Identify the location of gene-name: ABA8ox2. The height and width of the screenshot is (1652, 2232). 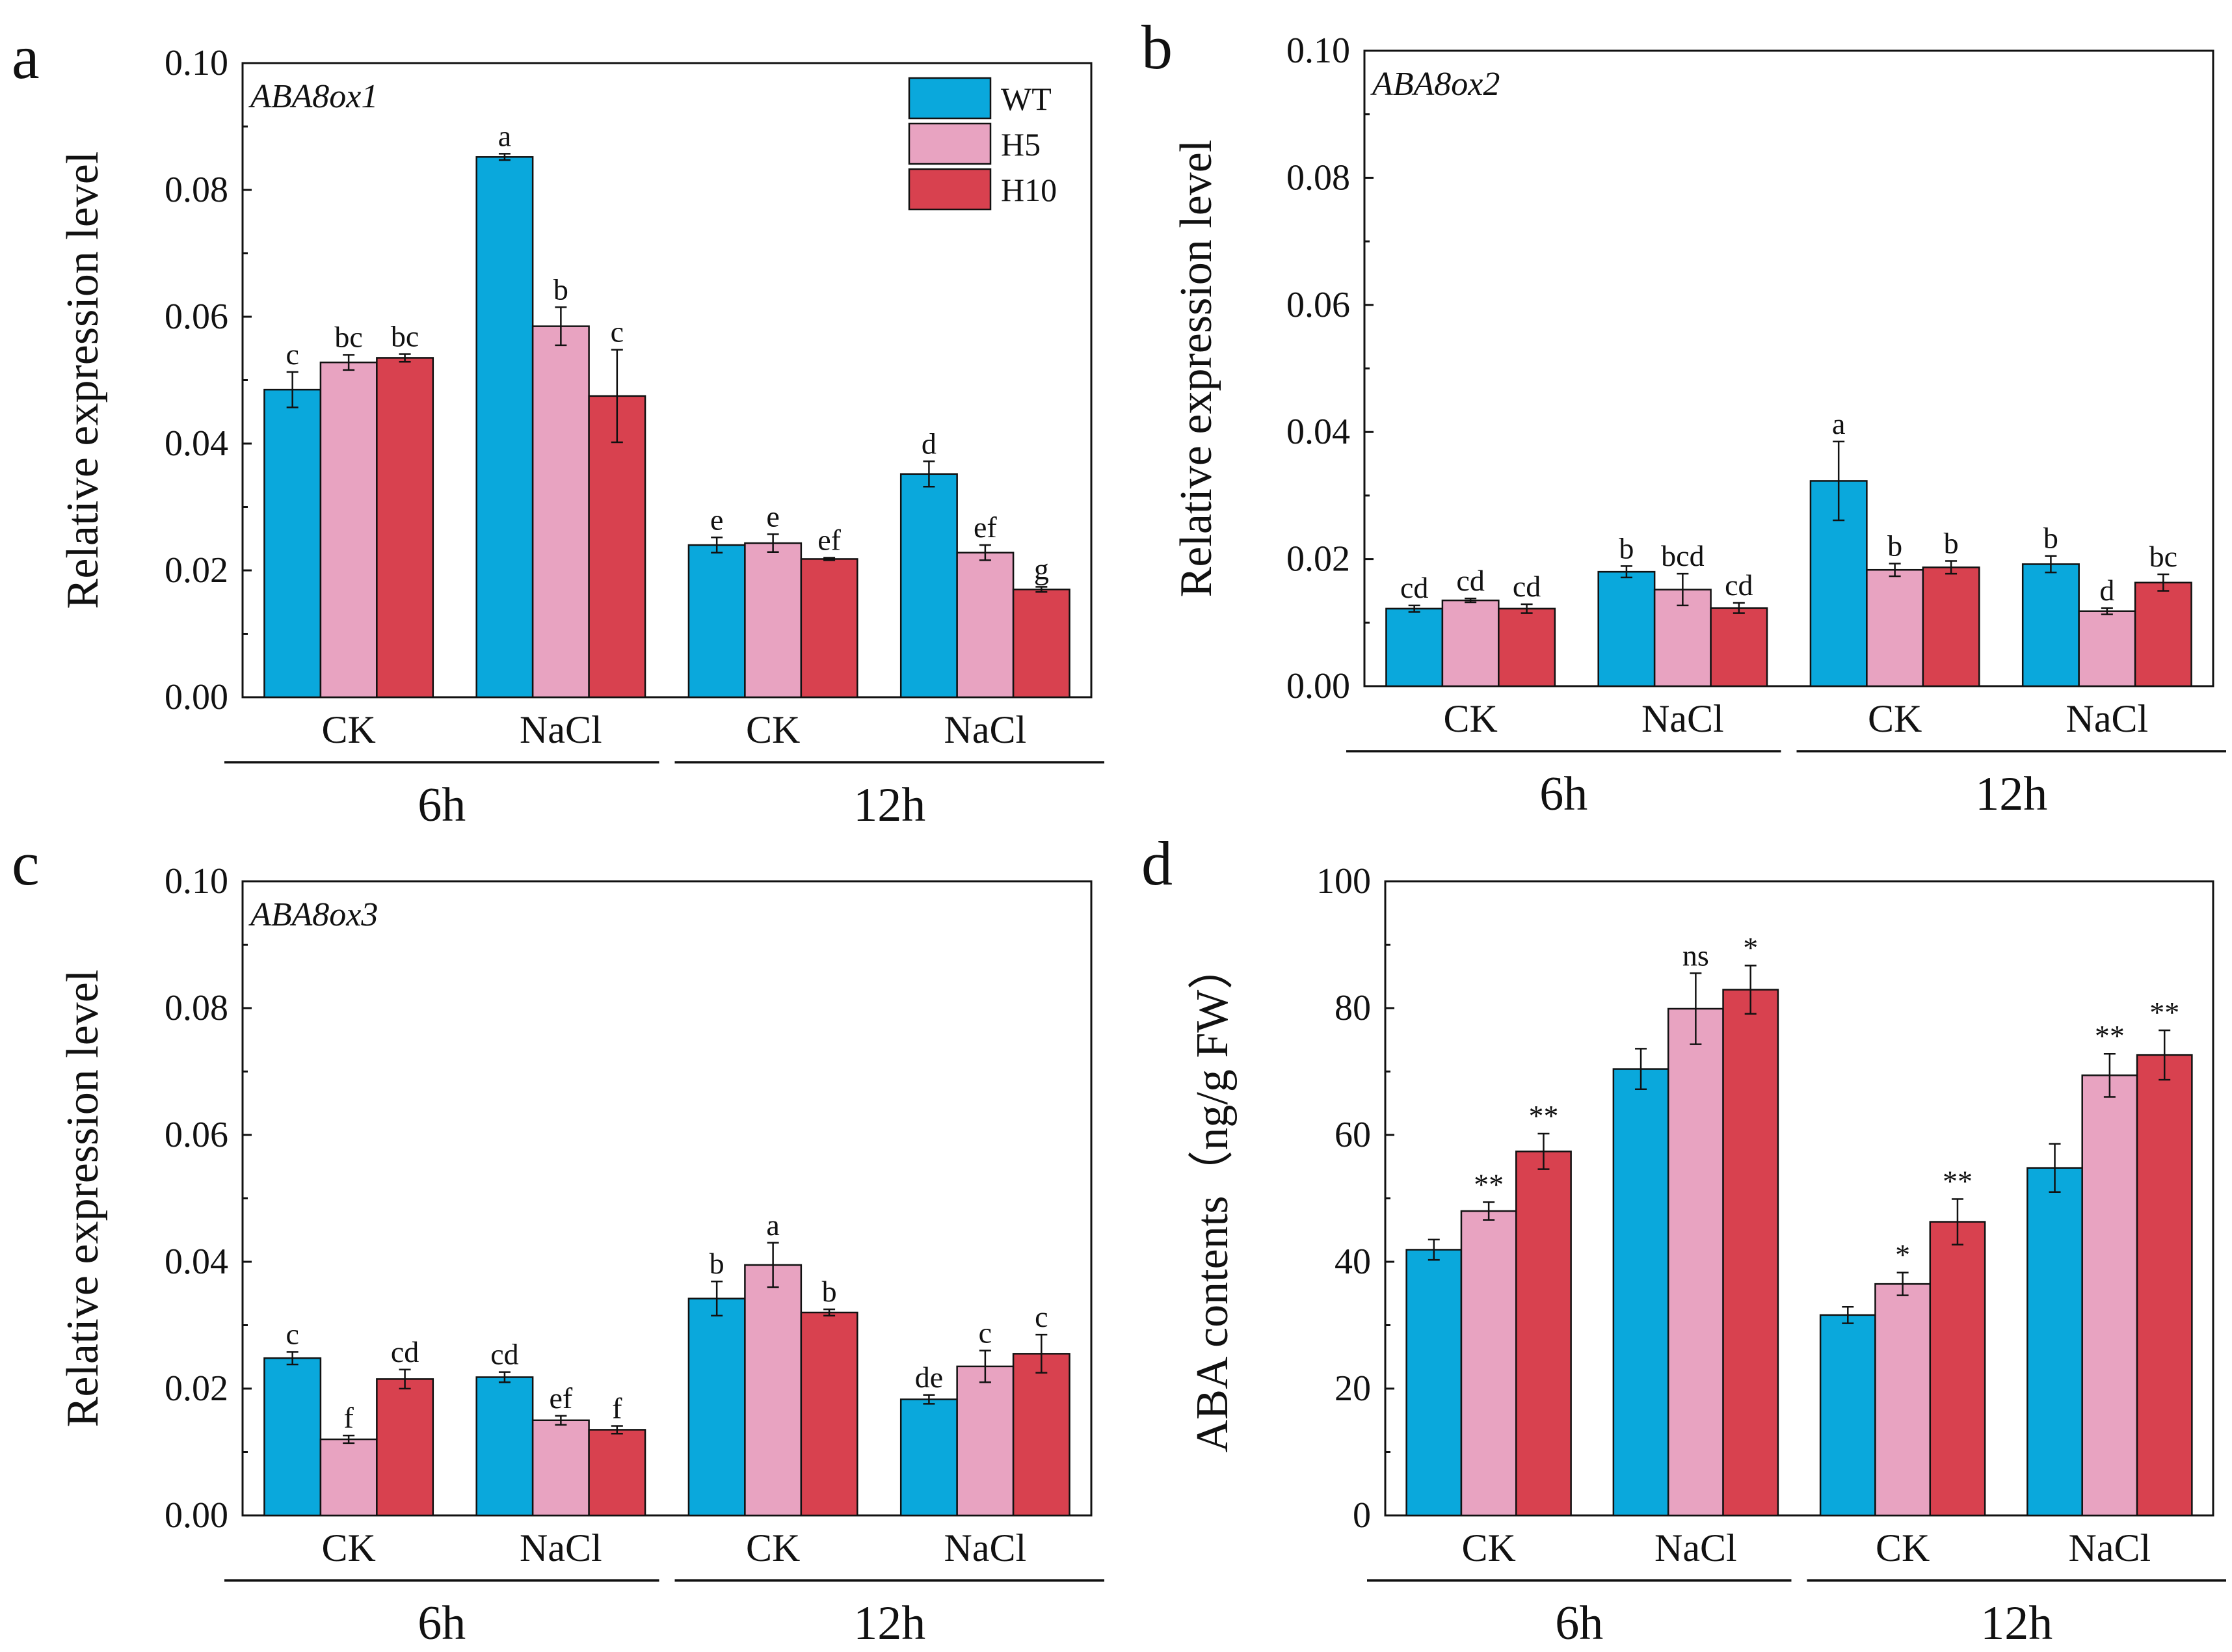
(1435, 84).